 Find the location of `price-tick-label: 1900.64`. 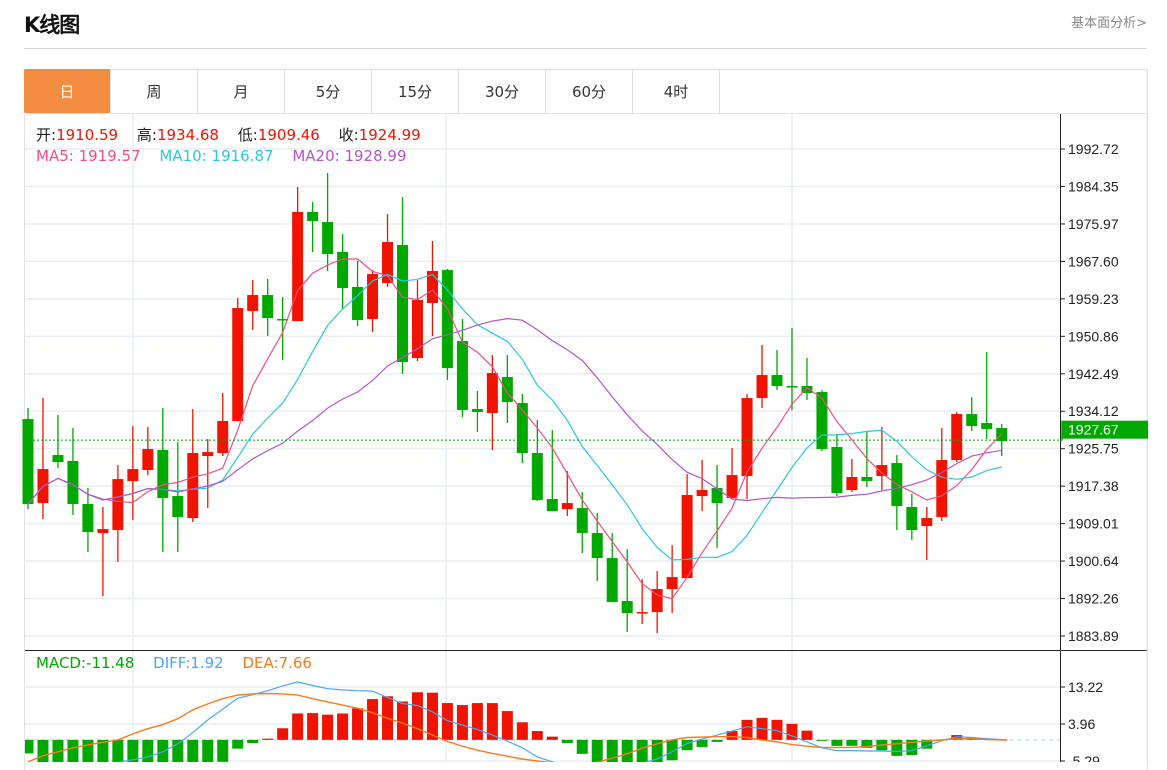

price-tick-label: 1900.64 is located at coordinates (1093, 561).